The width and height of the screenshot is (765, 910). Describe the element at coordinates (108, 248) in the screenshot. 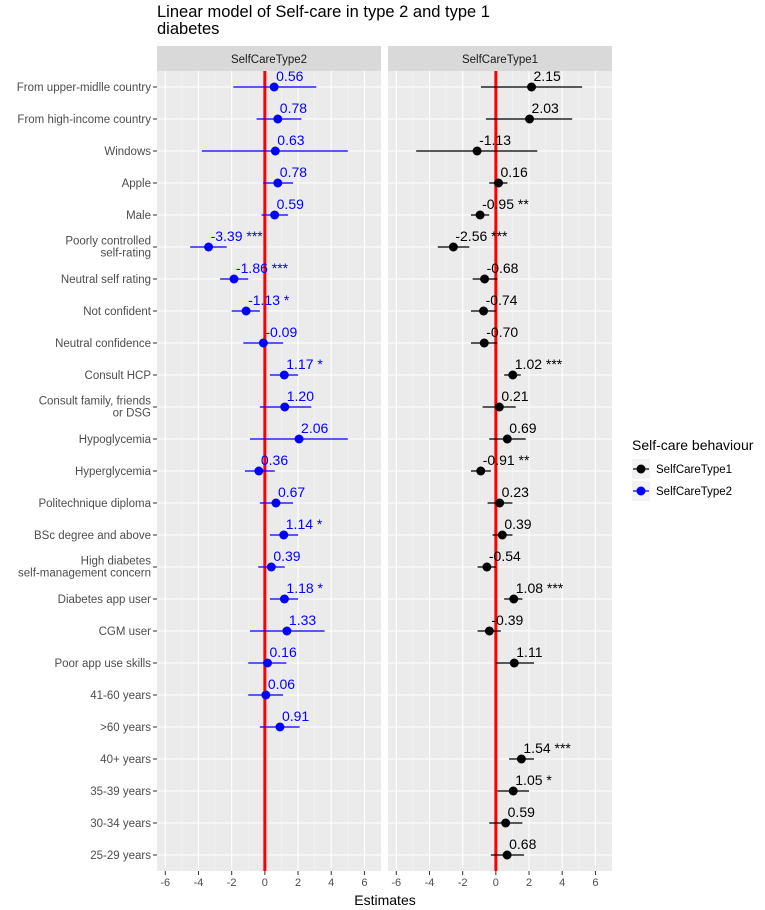

I see `y-tick-label-poorly-controlled-self-rating: Poorly controlled self-rating` at that location.